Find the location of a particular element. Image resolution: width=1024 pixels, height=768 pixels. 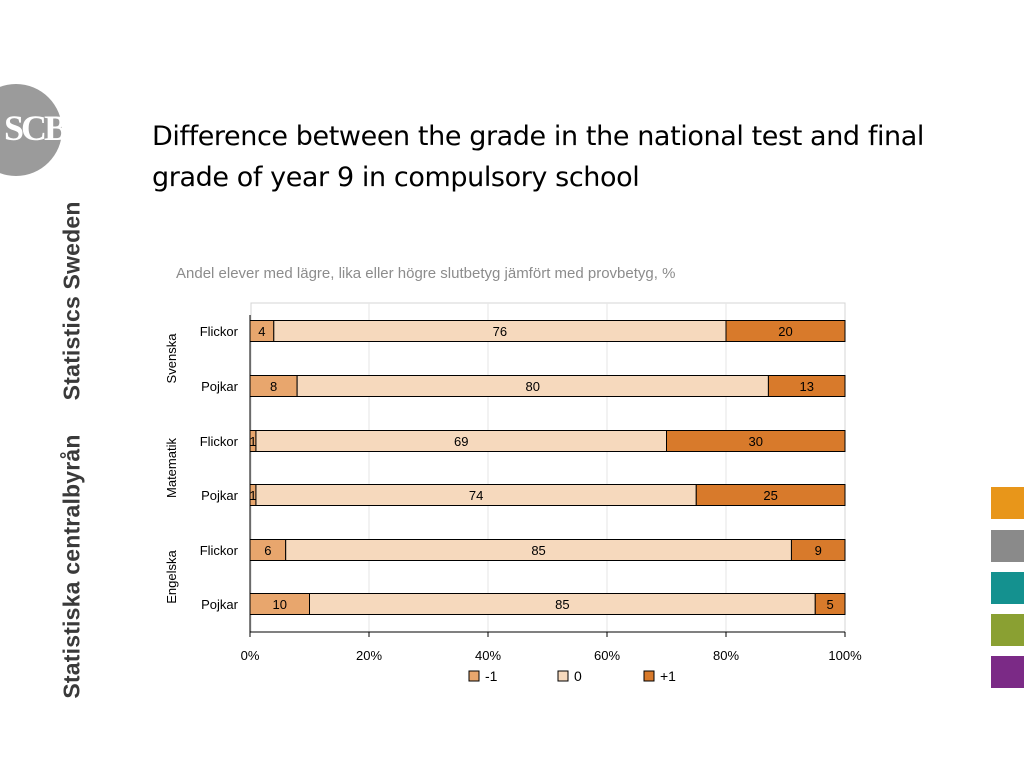

x-tick-label: 60% is located at coordinates (607, 655).